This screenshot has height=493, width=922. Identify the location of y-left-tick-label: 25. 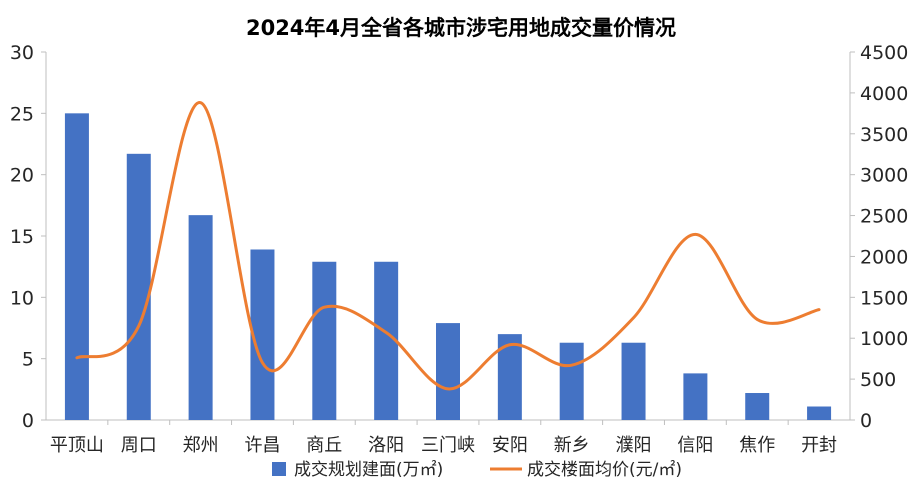
(22, 114).